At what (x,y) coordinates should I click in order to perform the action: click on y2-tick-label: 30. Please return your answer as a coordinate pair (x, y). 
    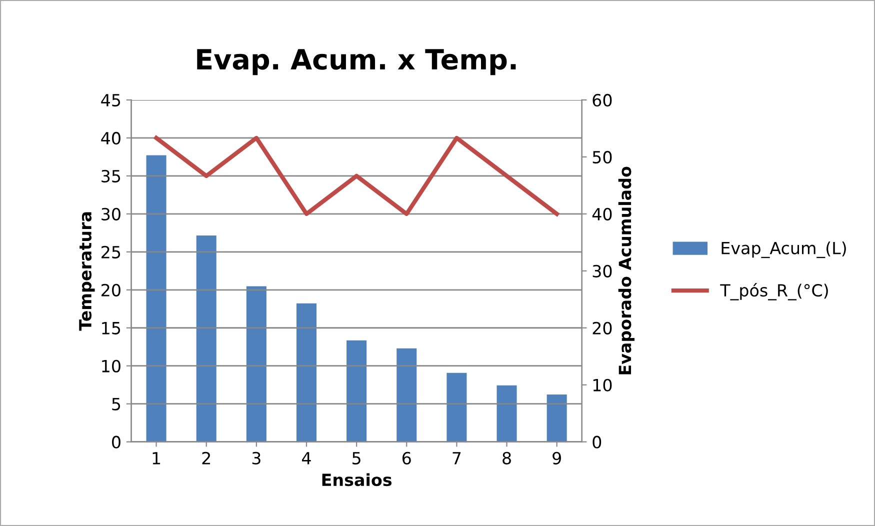
    Looking at the image, I should click on (602, 271).